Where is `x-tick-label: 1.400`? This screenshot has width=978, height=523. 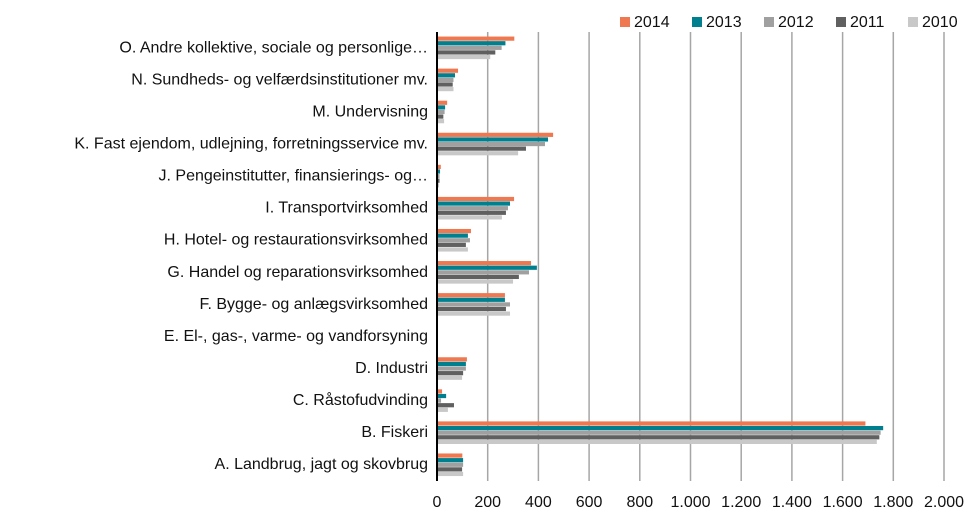 x-tick-label: 1.400 is located at coordinates (792, 502).